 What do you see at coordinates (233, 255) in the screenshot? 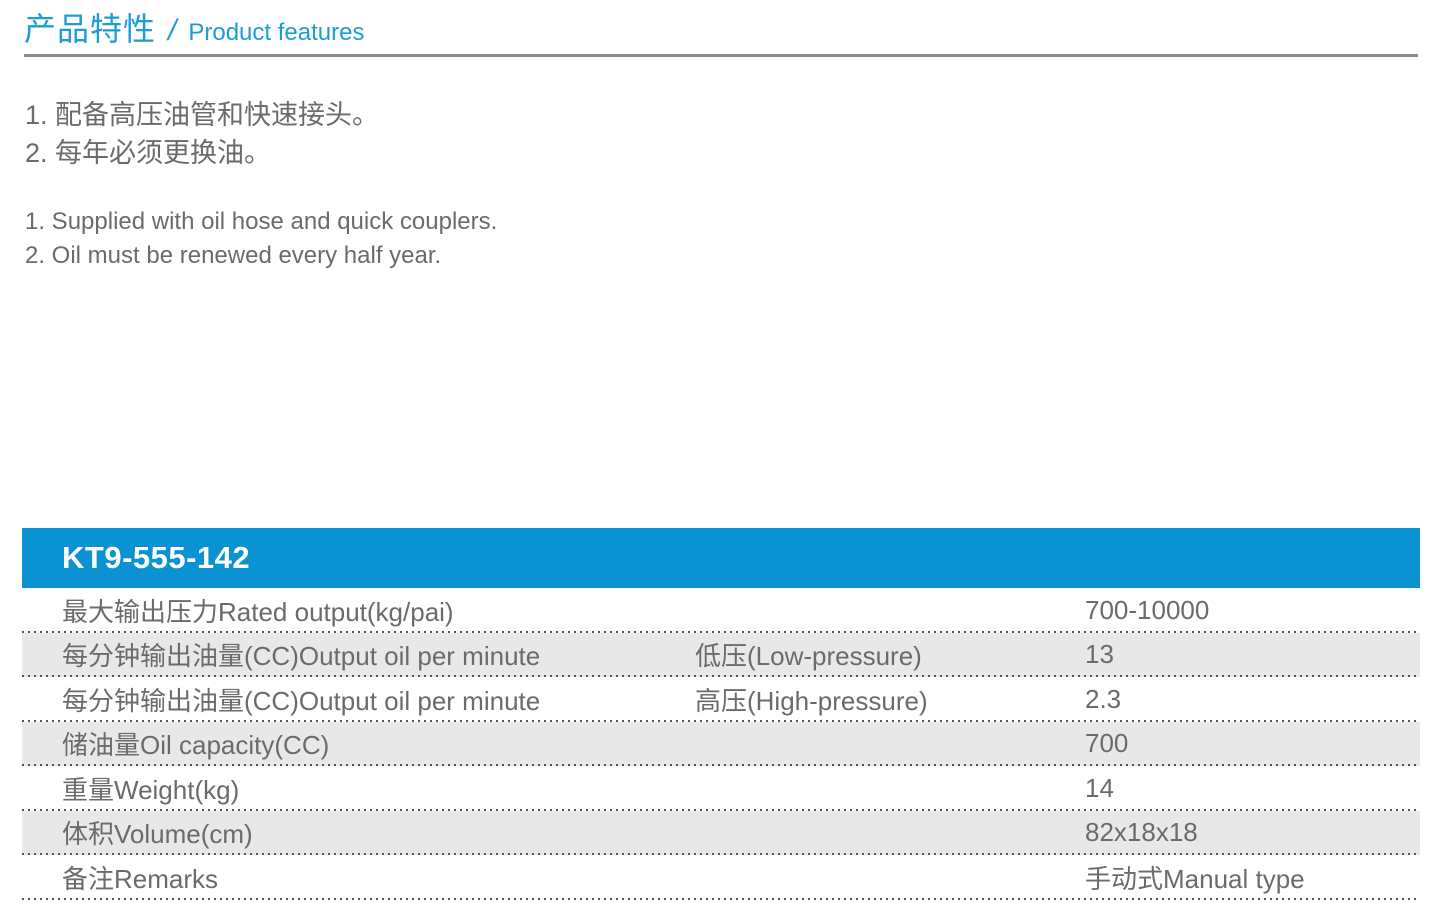
I see `note-en-2: 2. Oil must be renewed every half year.` at bounding box center [233, 255].